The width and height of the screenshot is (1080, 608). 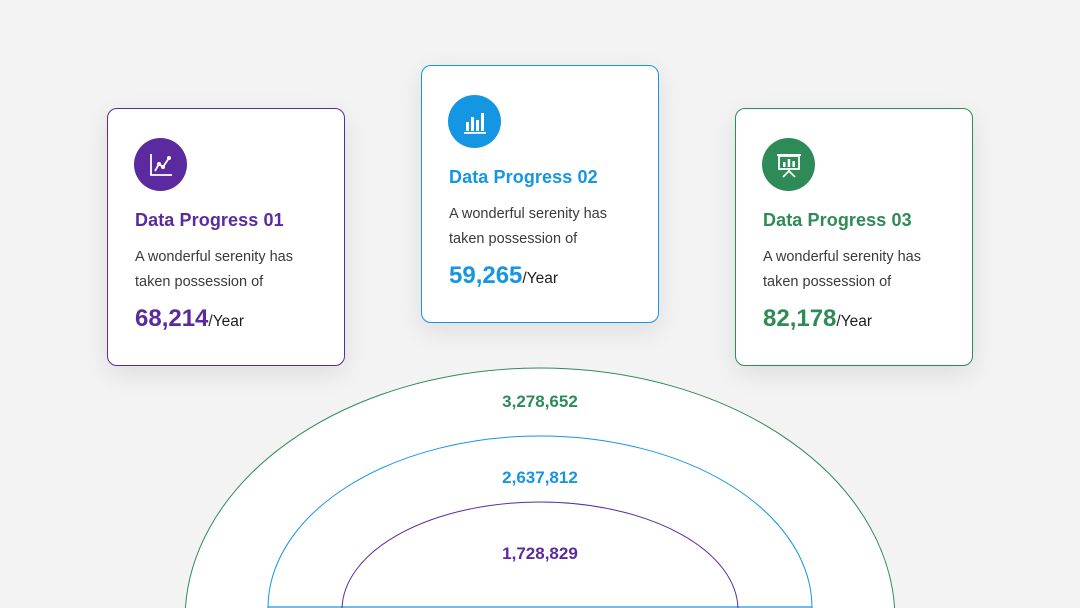 I want to click on middle-arc, so click(x=540, y=521).